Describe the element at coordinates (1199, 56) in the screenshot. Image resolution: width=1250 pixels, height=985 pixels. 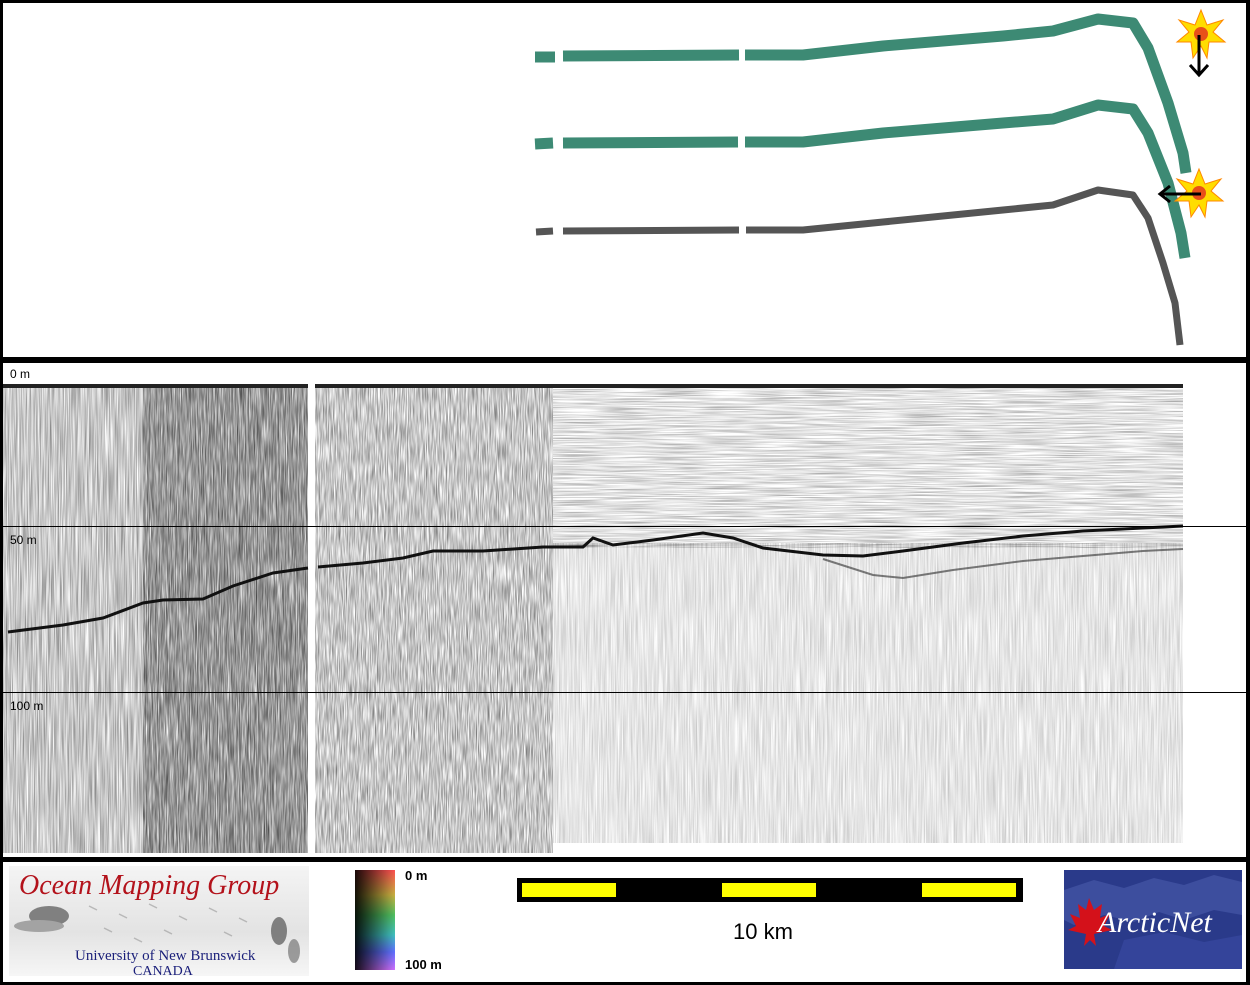
I see `arrow-down-icon` at that location.